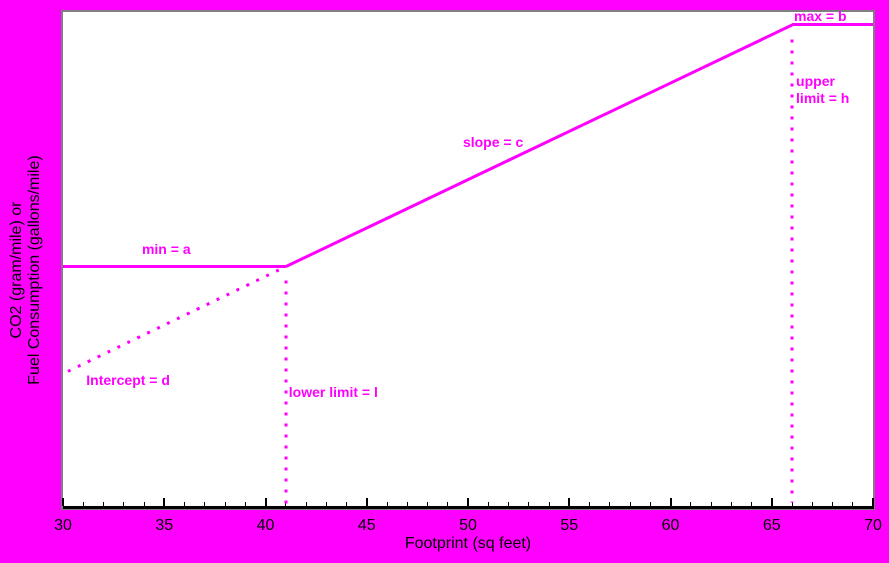 This screenshot has width=889, height=563. Describe the element at coordinates (63, 525) in the screenshot. I see `x-tick-label: 30` at that location.